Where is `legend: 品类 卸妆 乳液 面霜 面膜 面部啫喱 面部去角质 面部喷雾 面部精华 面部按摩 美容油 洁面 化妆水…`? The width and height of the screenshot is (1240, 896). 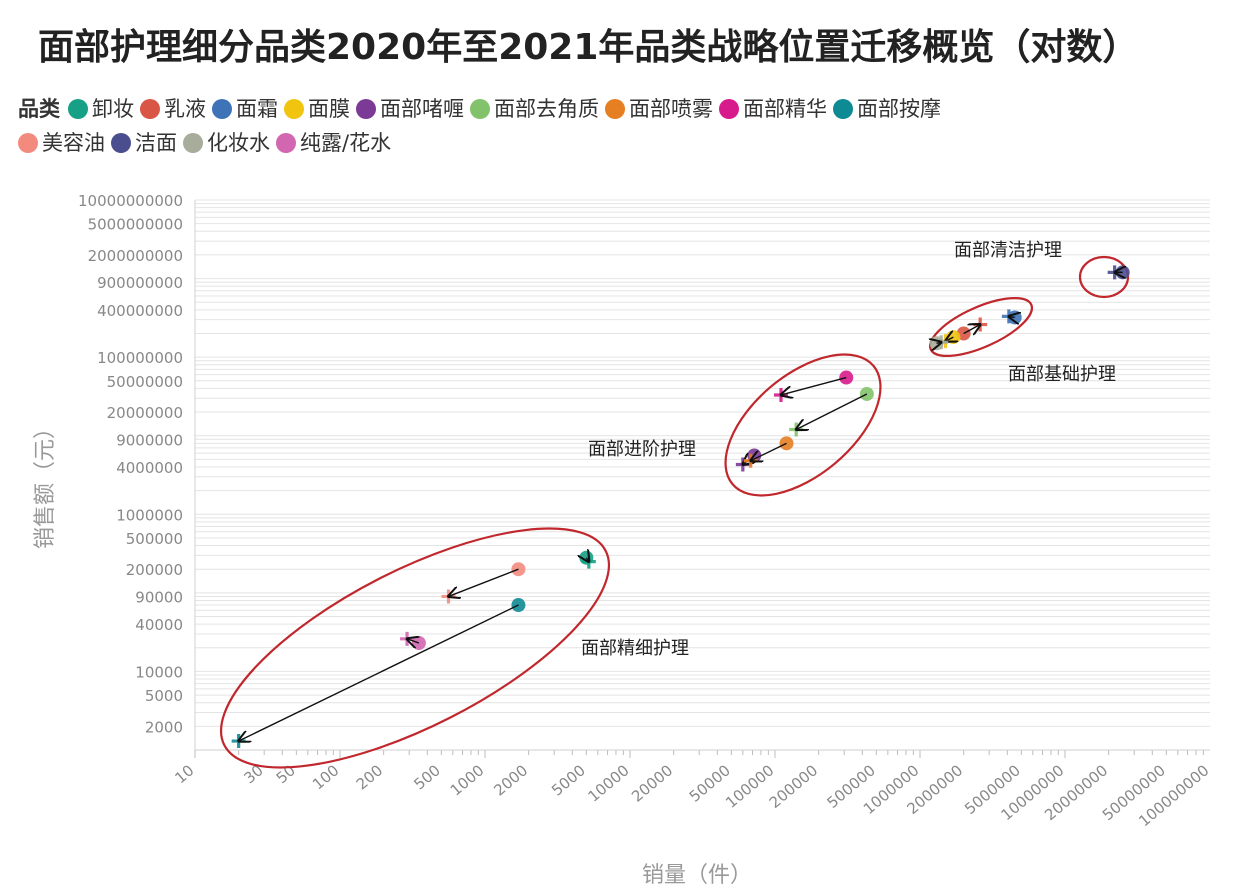
legend: 品类 卸妆 乳液 面霜 面膜 面部啫喱 面部去角质 面部喷雾 面部精华 面部按摩 美容油 洁面 化妆水… is located at coordinates (618, 126).